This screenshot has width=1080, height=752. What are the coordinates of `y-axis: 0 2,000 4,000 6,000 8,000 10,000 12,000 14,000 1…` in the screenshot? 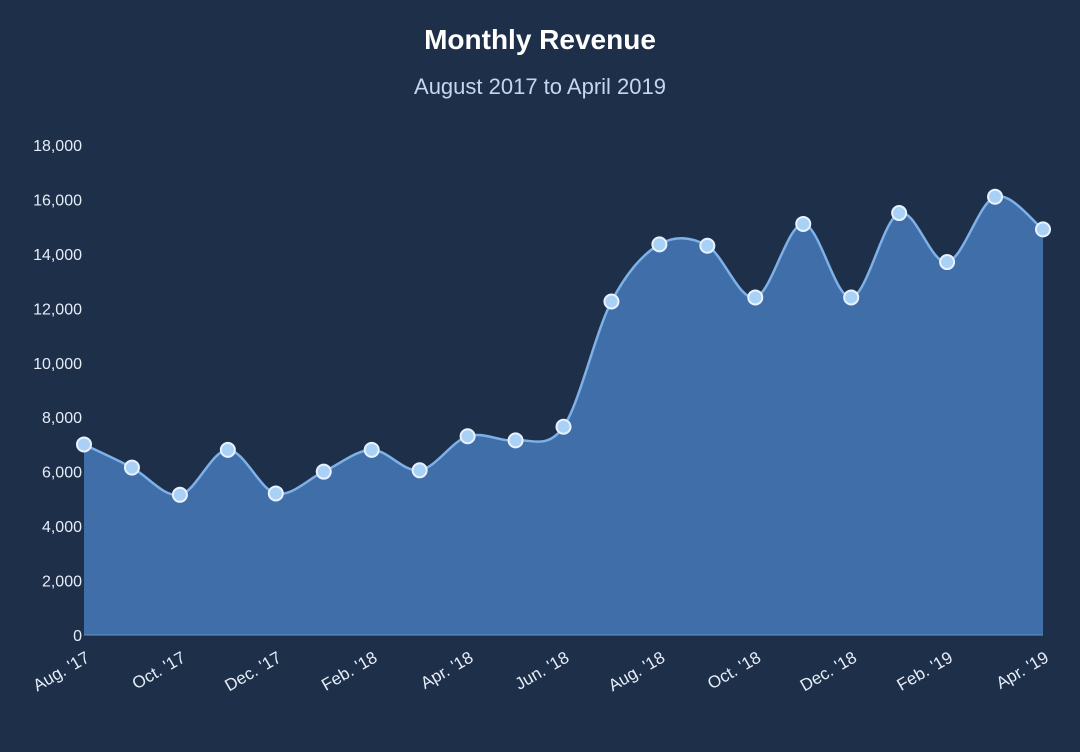 It's located at (57, 391).